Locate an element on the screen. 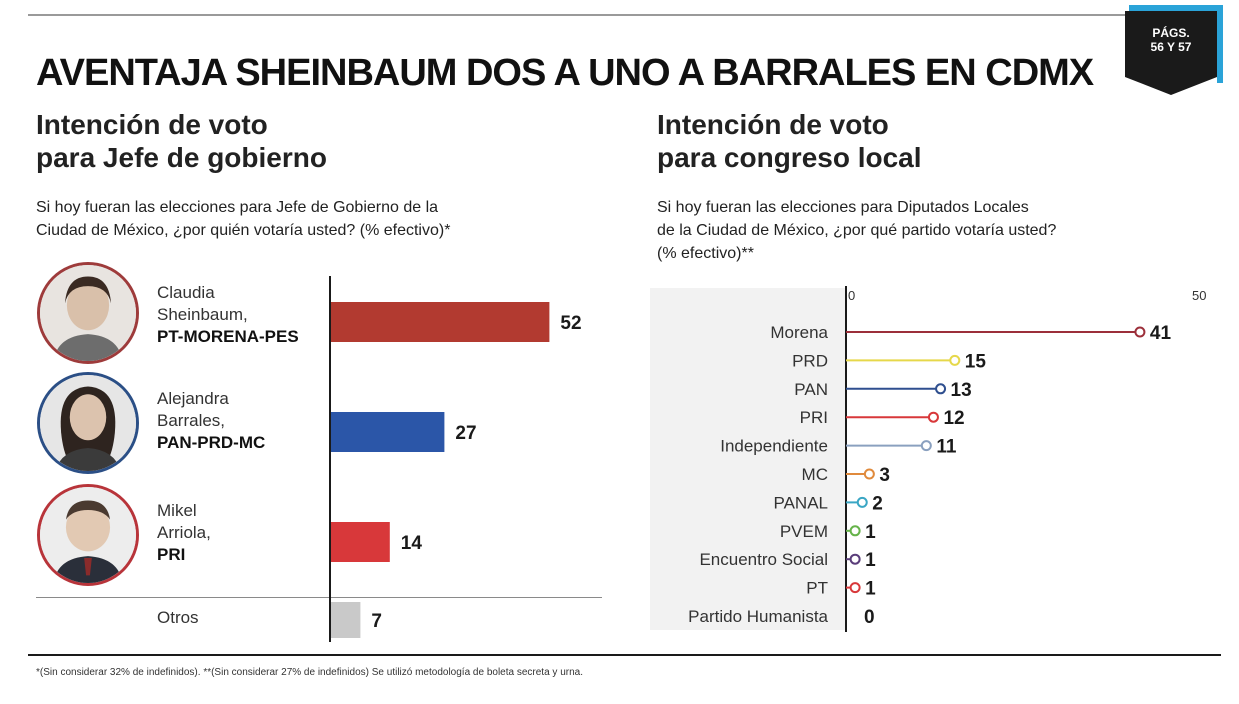  right-value-label: 0 is located at coordinates (869, 617).